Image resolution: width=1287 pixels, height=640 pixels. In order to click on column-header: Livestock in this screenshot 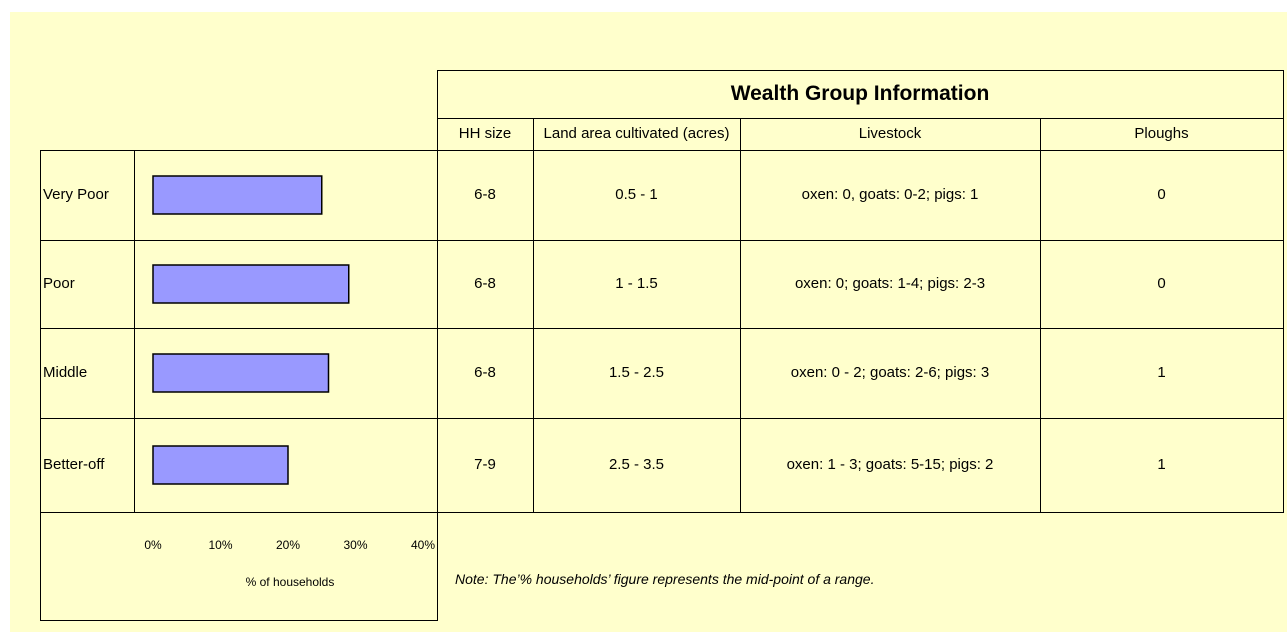, I will do `click(890, 133)`.